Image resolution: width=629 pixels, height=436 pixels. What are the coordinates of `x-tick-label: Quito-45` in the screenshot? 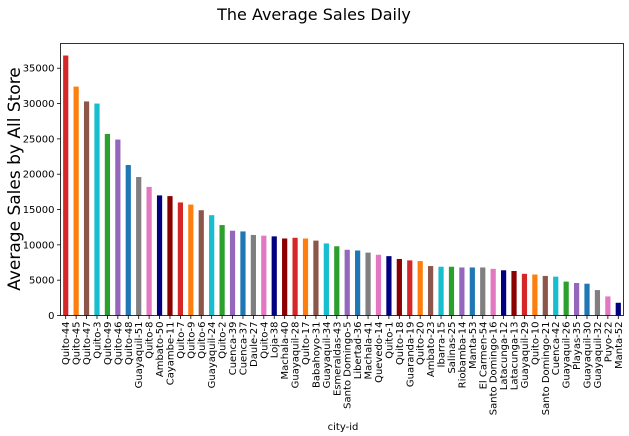 It's located at (77, 344).